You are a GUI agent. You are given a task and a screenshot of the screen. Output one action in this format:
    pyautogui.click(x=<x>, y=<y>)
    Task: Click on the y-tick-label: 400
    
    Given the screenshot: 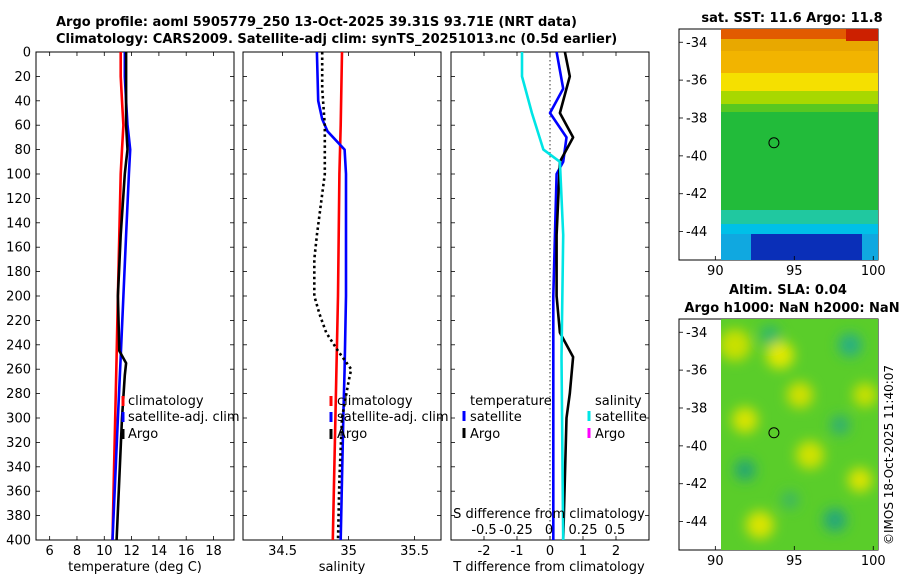 What is the action you would take?
    pyautogui.click(x=18, y=541)
    